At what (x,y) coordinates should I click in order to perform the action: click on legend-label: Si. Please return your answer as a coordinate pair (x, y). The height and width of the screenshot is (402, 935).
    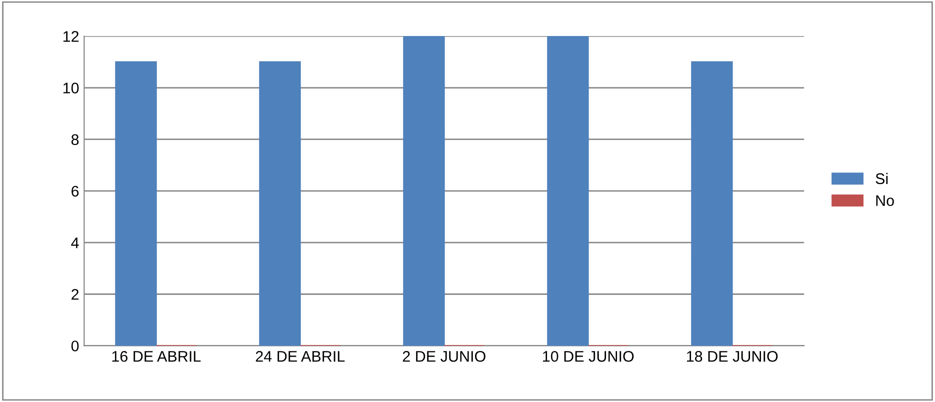
    Looking at the image, I should click on (882, 178).